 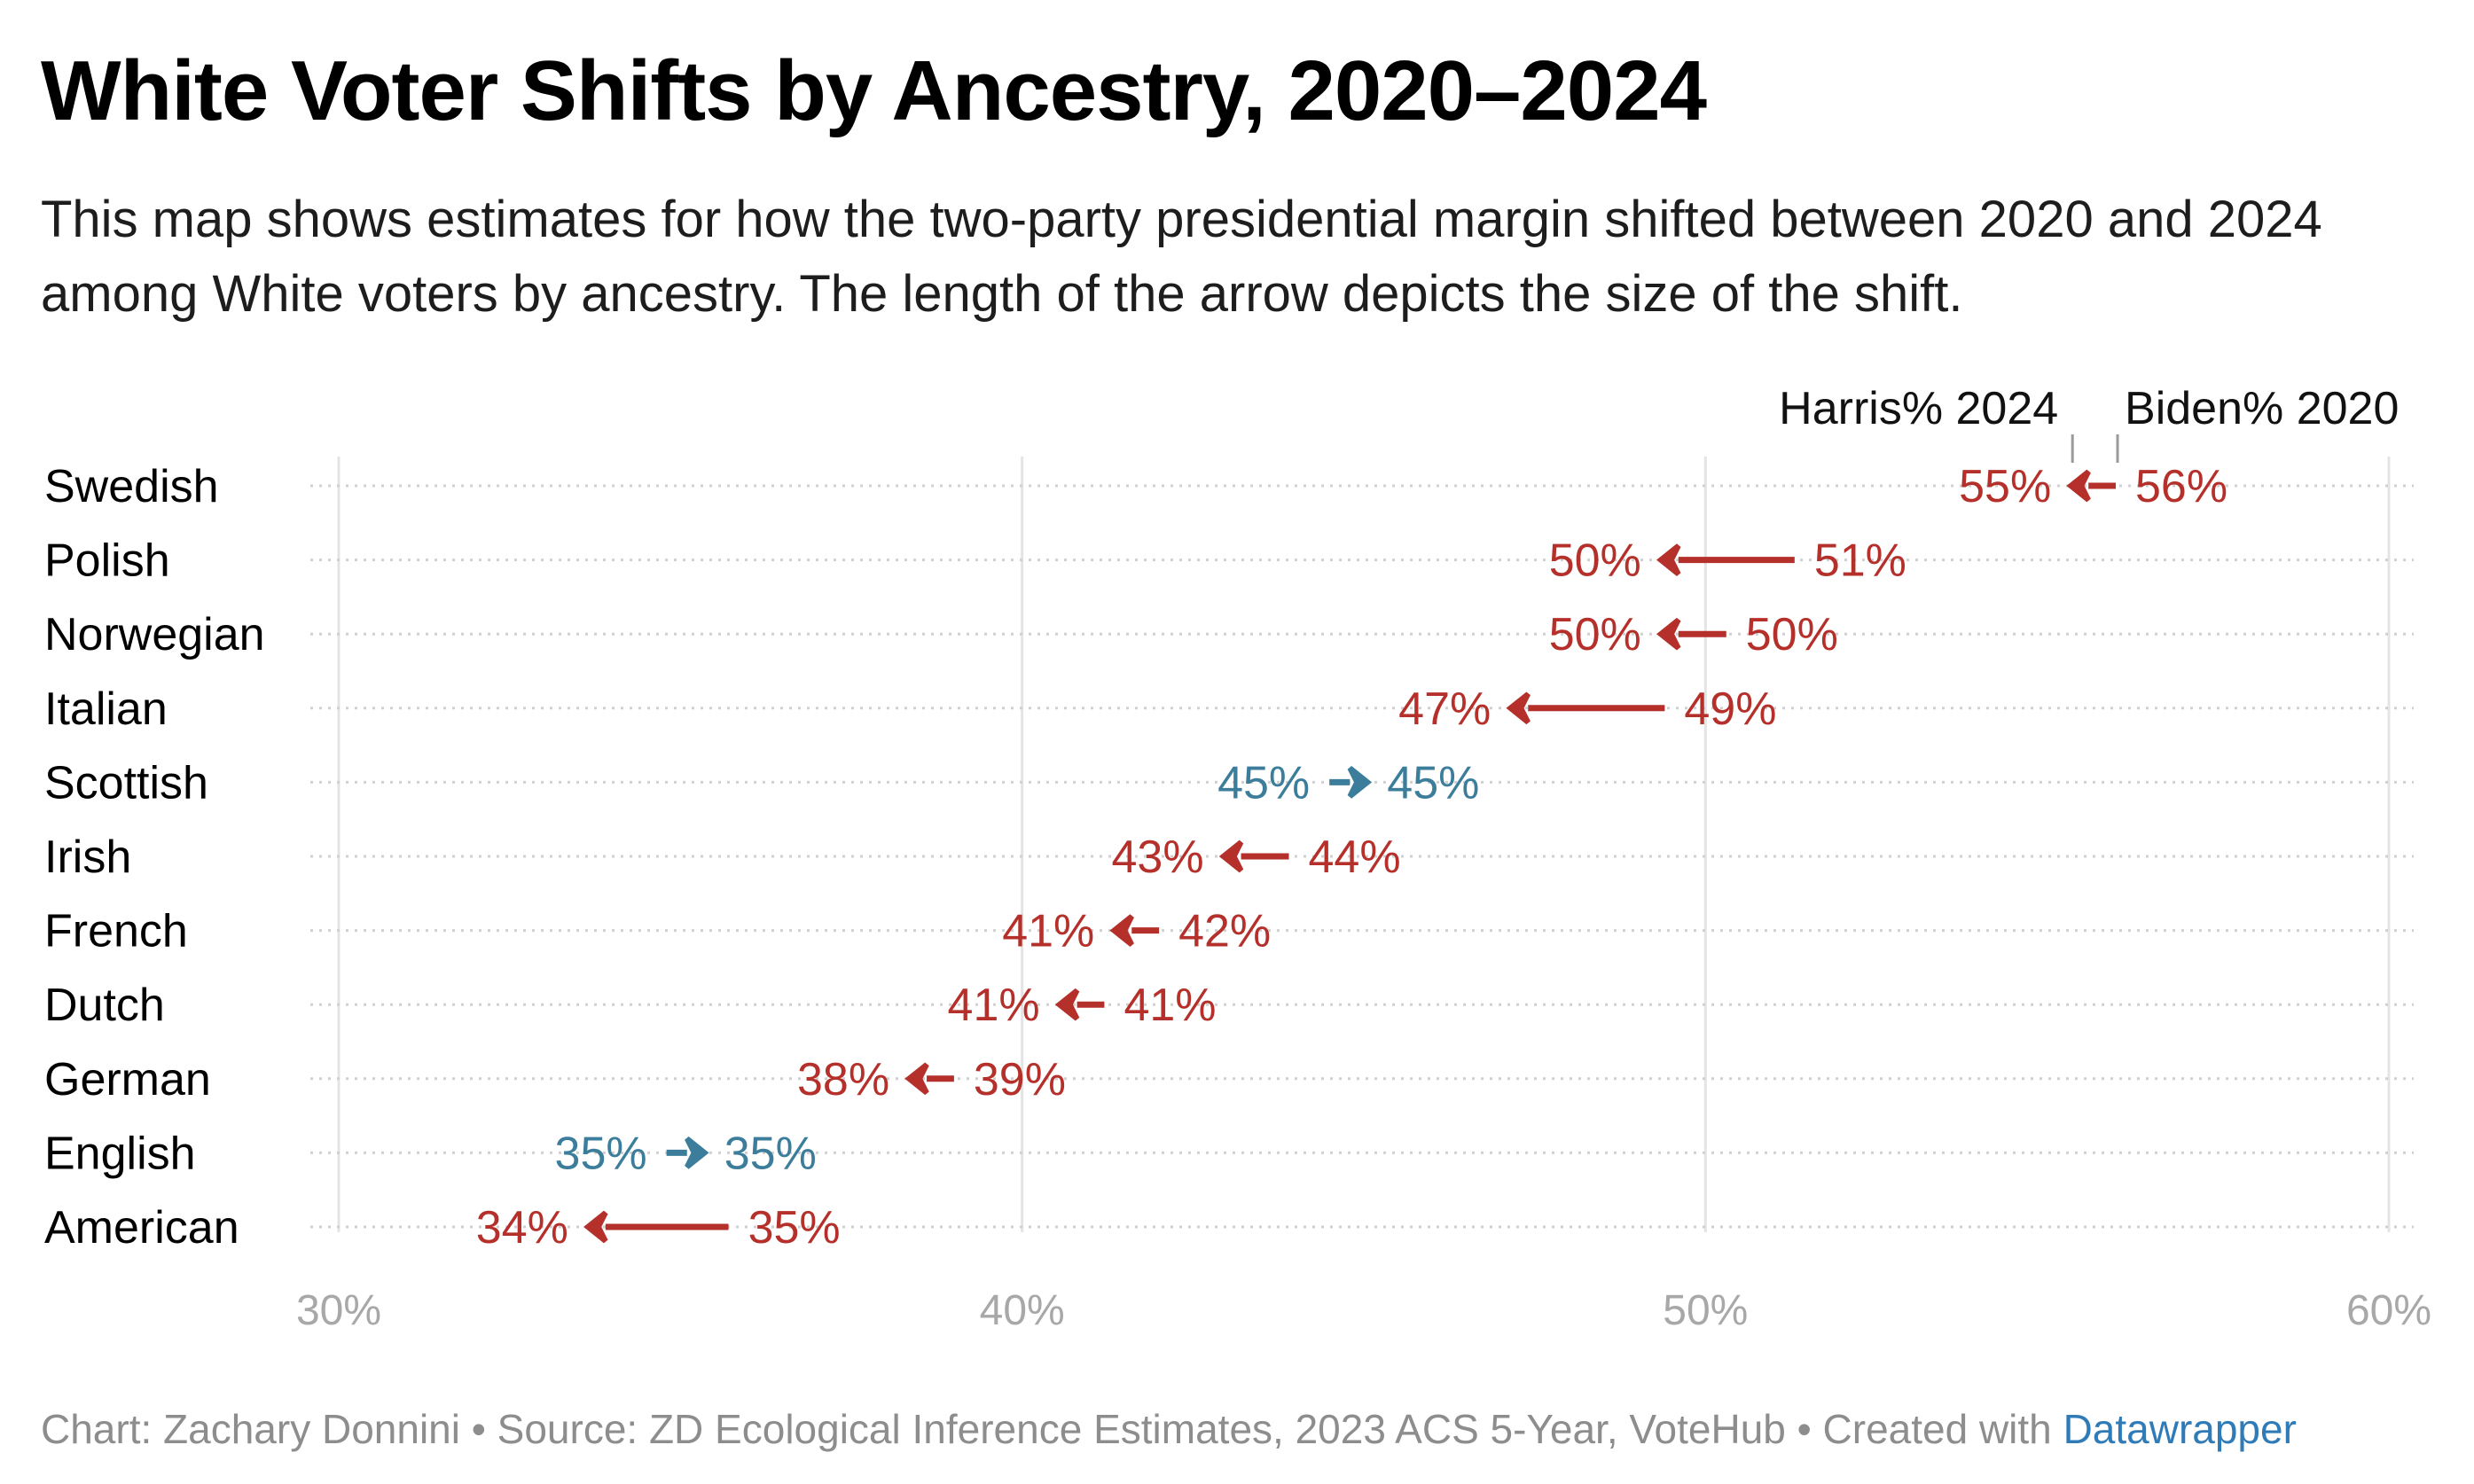 What do you see at coordinates (1730, 709) in the screenshot?
I see `value-label-right: 49%` at bounding box center [1730, 709].